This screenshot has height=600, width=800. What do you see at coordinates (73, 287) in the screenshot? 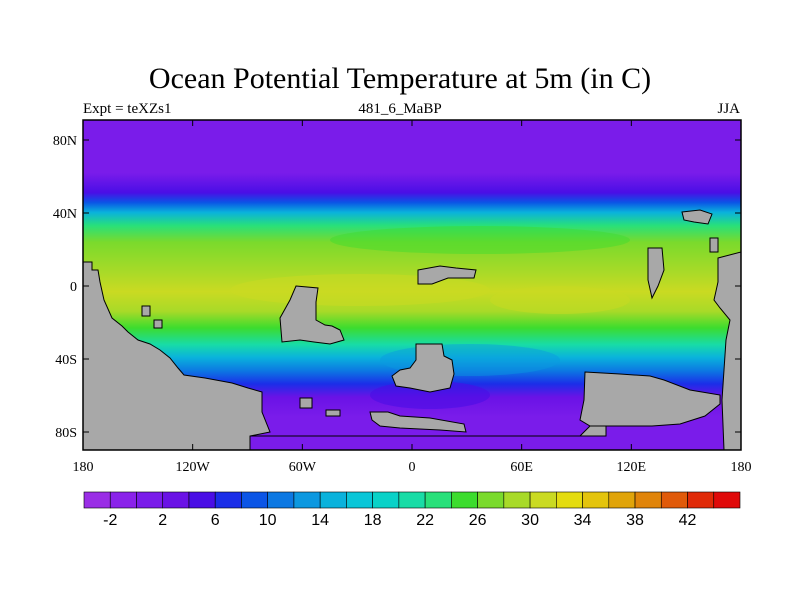
I see `lat-tick-label: 0` at bounding box center [73, 287].